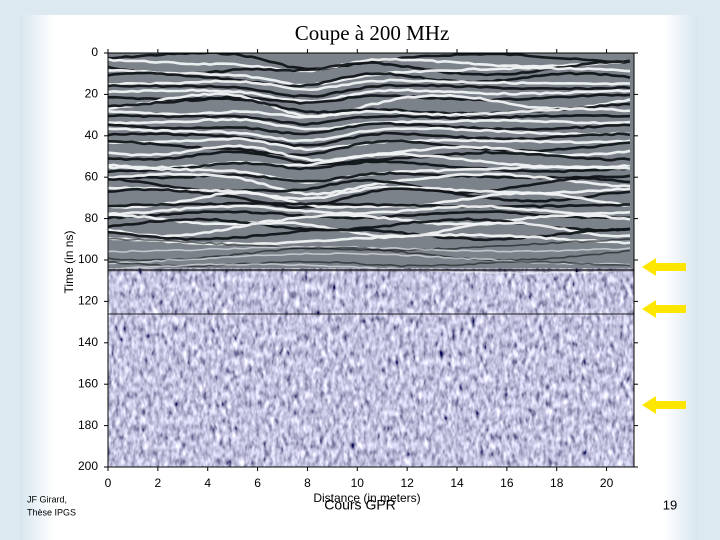 The width and height of the screenshot is (720, 540). I want to click on y-tick-label: 160, so click(88, 383).